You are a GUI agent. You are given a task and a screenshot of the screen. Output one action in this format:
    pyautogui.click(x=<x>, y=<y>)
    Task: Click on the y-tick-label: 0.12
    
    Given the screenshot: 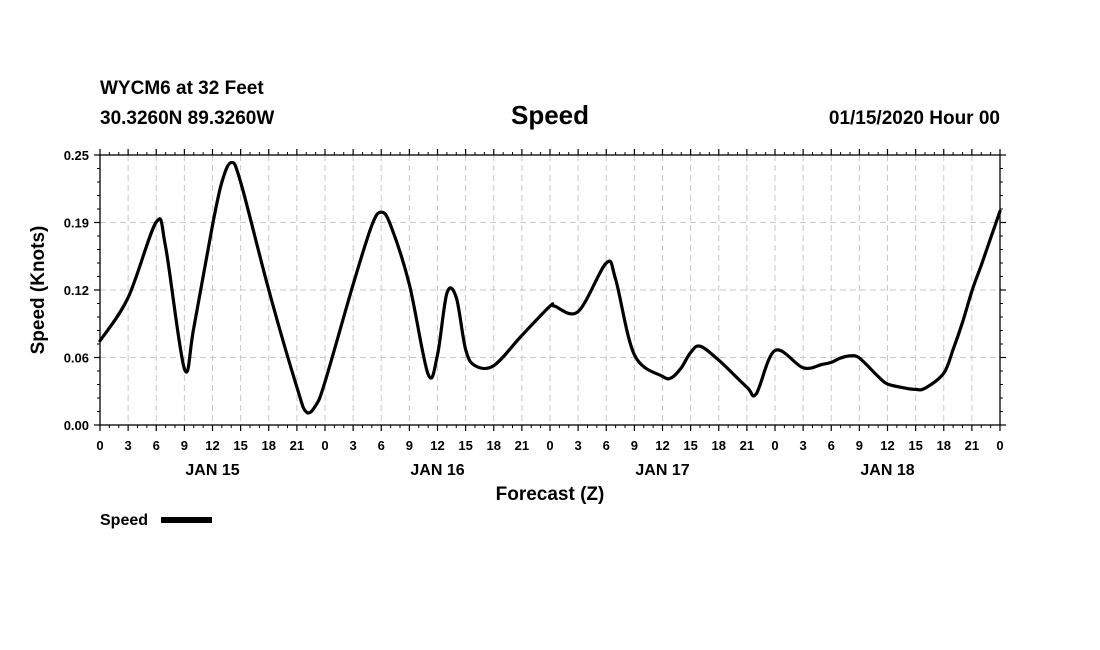 What is the action you would take?
    pyautogui.click(x=76, y=290)
    